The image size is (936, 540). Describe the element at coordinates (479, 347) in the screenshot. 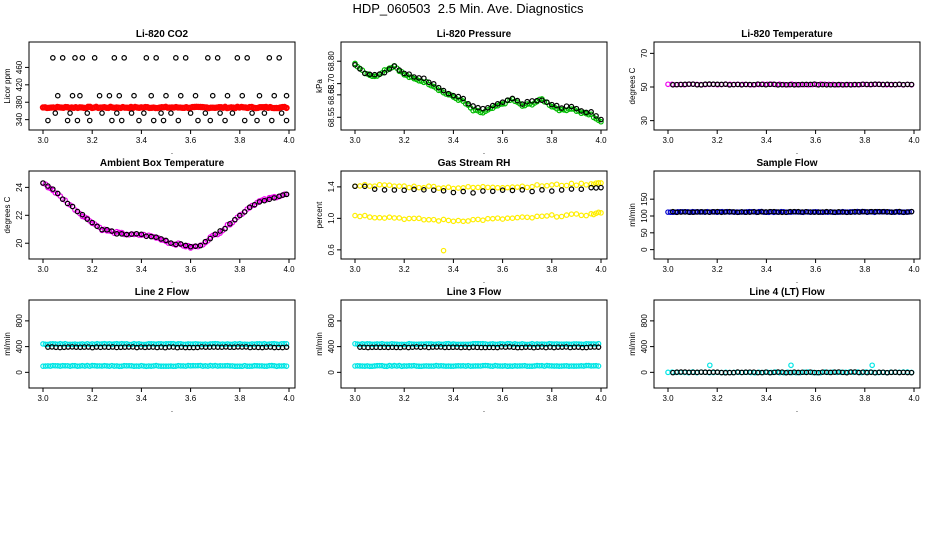

I see `series-line3-black` at that location.